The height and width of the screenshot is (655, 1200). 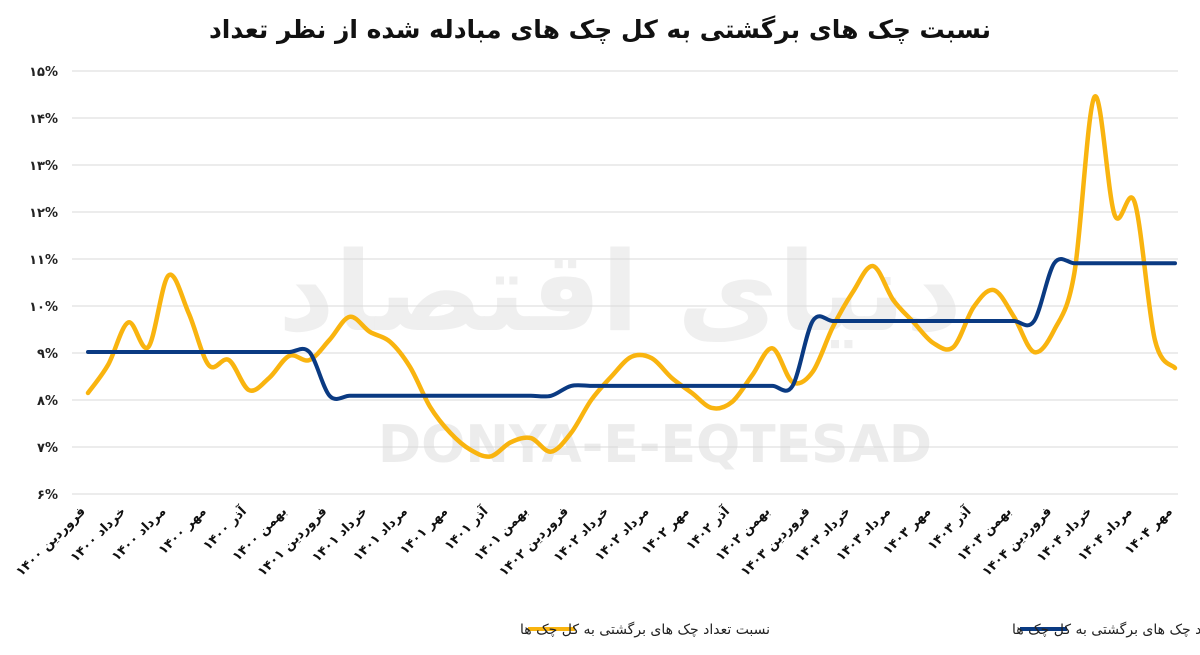 What do you see at coordinates (43, 166) in the screenshot?
I see `y-tick-label: ۱۳%` at bounding box center [43, 166].